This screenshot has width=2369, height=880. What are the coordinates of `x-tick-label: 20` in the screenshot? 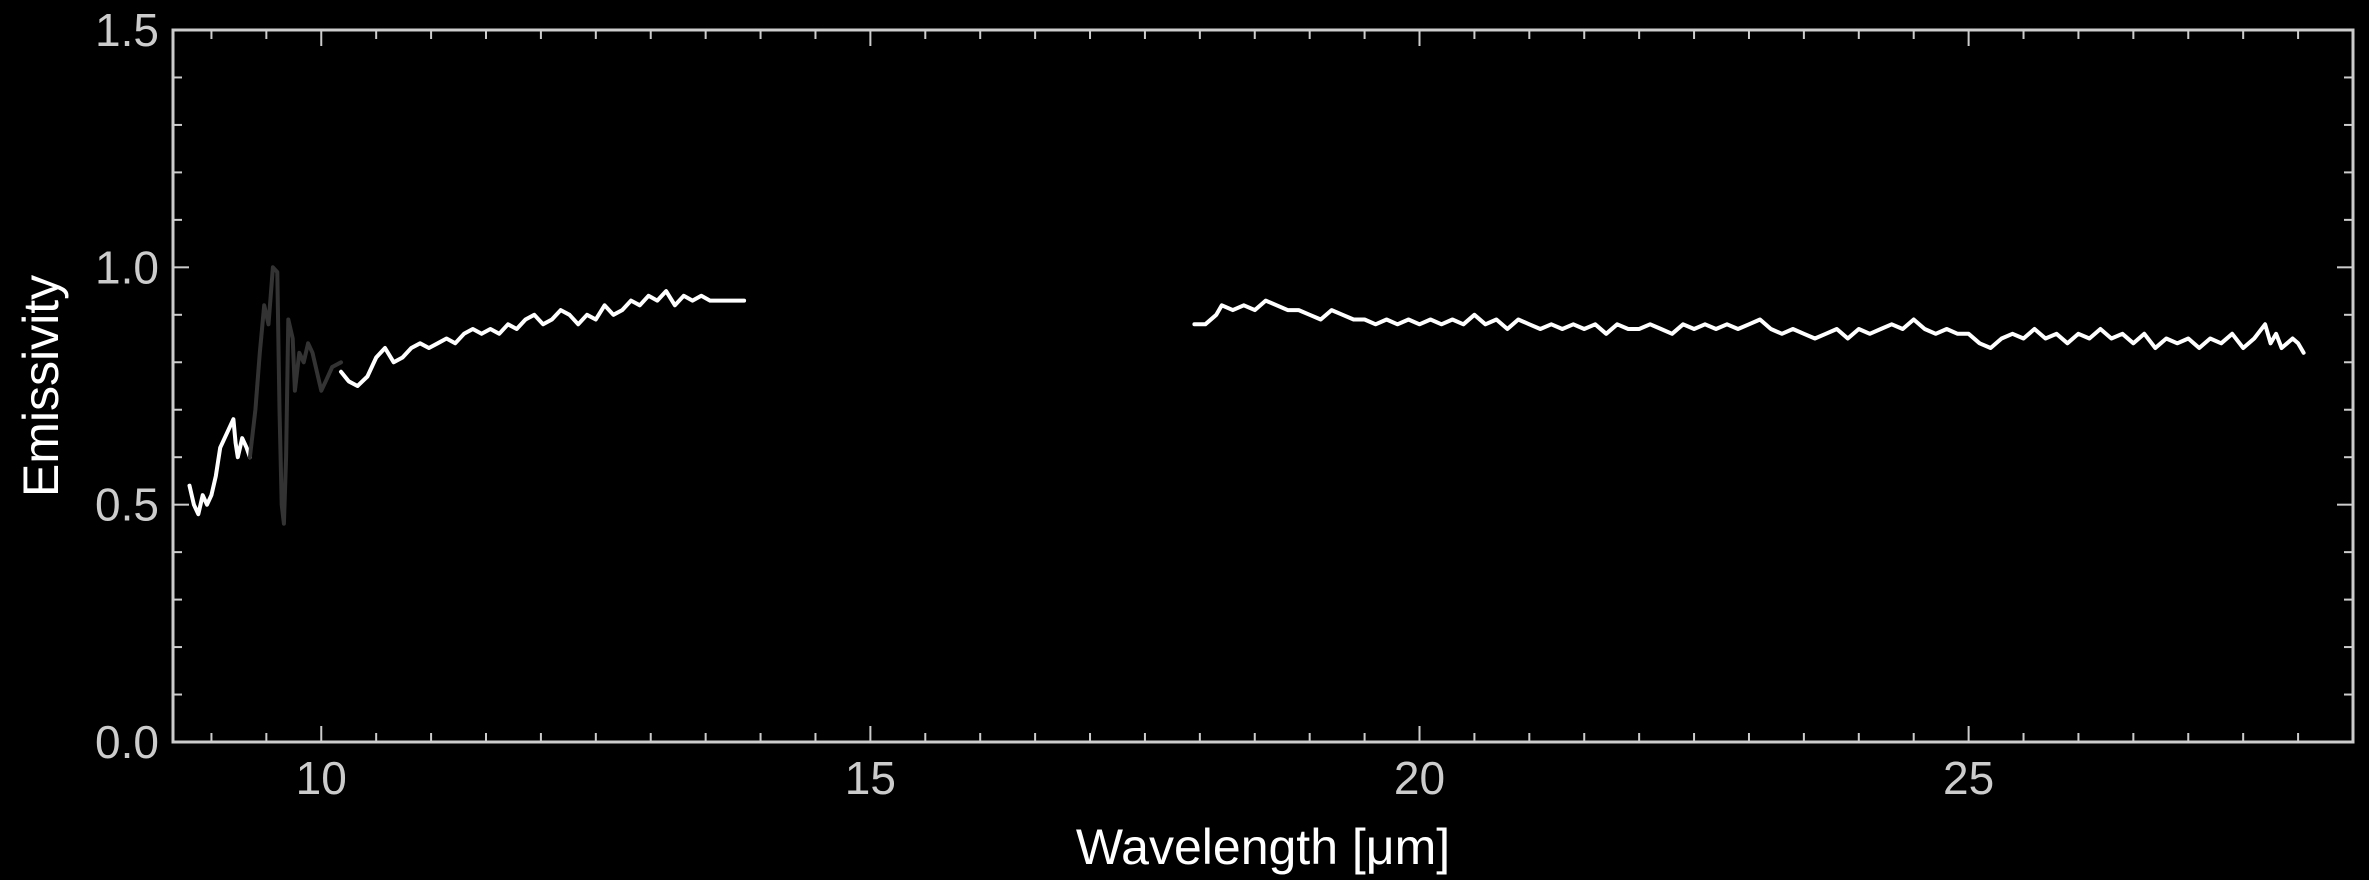 It's located at (1419, 778).